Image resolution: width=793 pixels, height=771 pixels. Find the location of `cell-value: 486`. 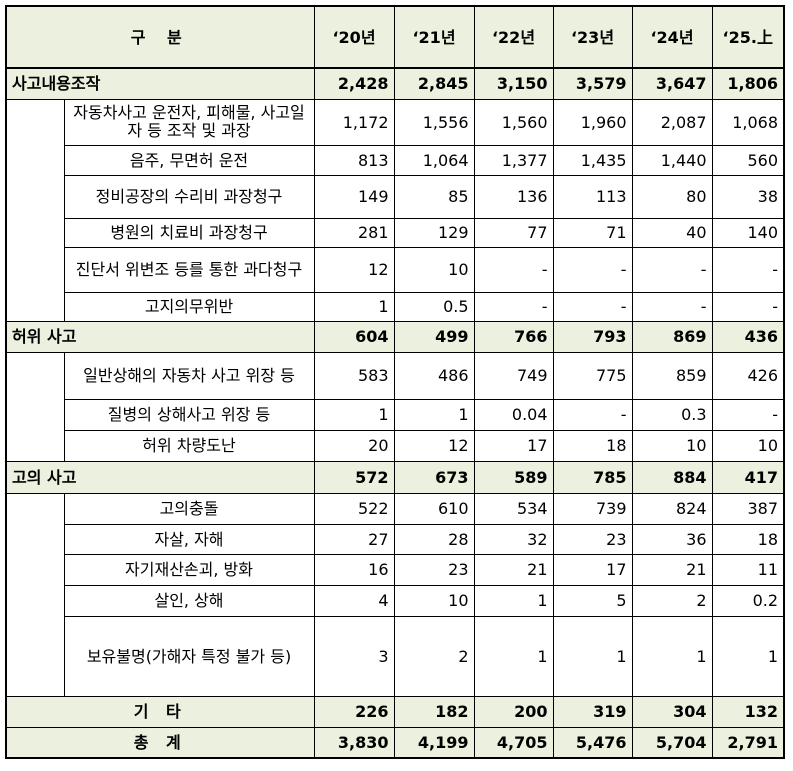

cell-value: 486 is located at coordinates (434, 375).